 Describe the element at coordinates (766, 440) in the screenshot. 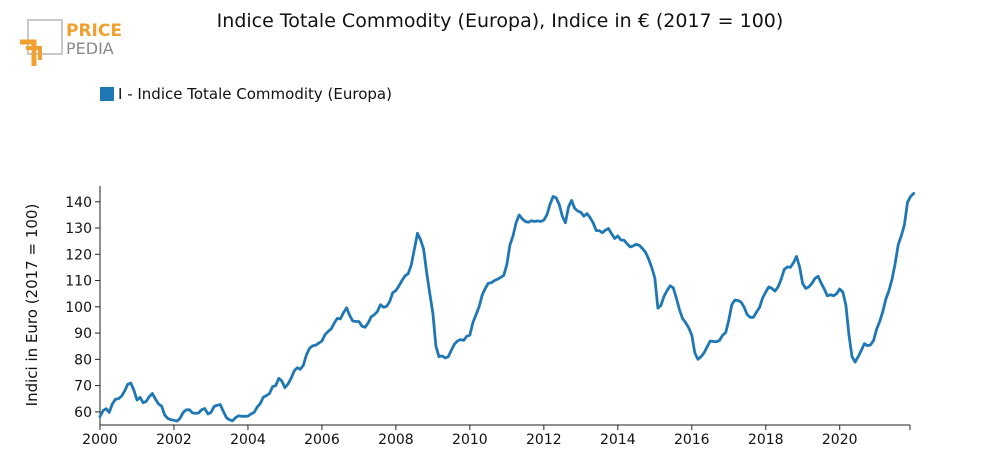

I see `x-tick-label: 2018` at that location.